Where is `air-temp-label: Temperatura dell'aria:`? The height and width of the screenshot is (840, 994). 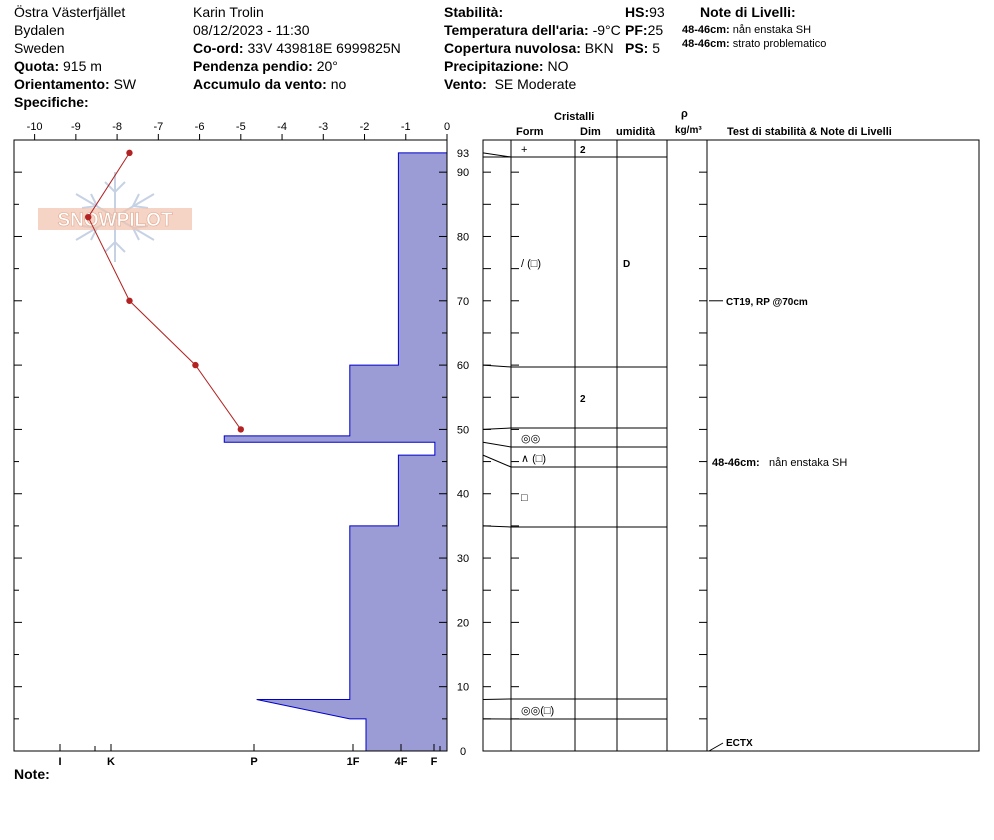
air-temp-label: Temperatura dell'aria: is located at coordinates (516, 30).